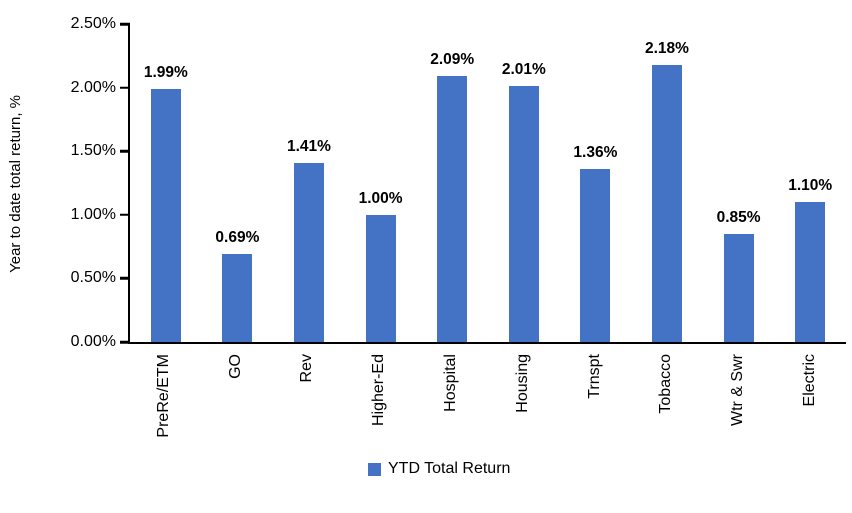 The image size is (852, 513). I want to click on legend: YTD Total Return, so click(439, 469).